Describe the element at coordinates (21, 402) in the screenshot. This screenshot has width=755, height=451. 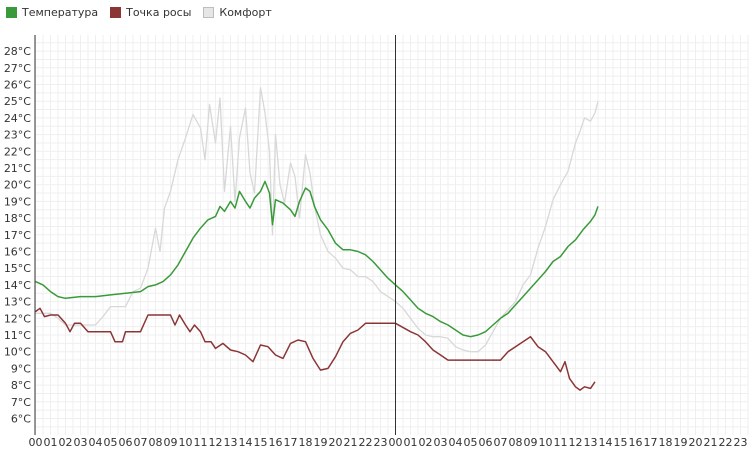
I see `y-tick-label: 7°C` at that location.